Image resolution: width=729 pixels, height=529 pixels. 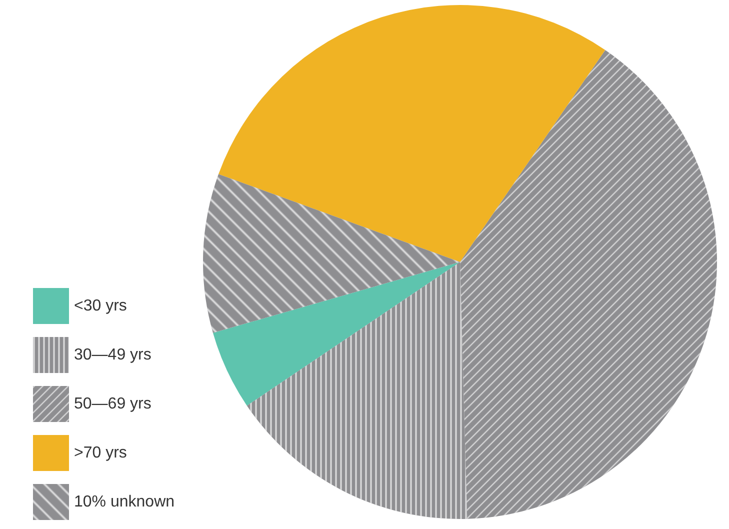 I want to click on legend-label: 30—49 yrs, so click(x=113, y=355).